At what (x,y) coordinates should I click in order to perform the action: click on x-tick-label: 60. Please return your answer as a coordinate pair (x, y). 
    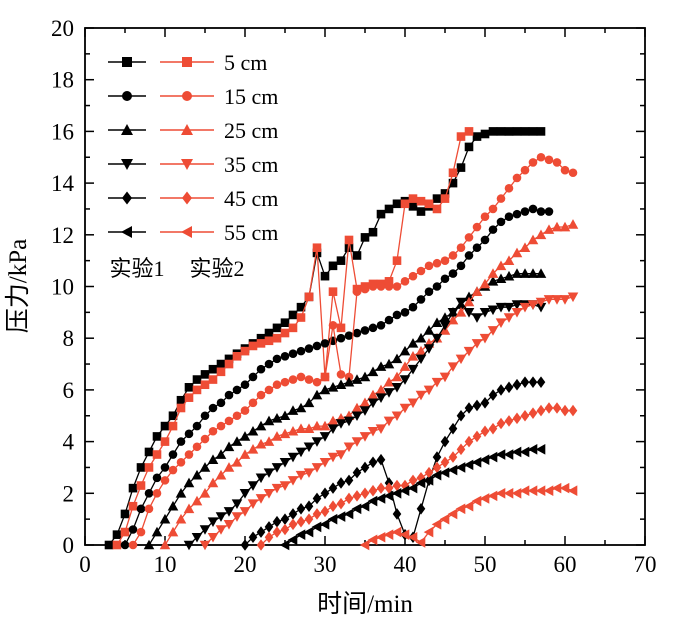
    Looking at the image, I should click on (565, 564).